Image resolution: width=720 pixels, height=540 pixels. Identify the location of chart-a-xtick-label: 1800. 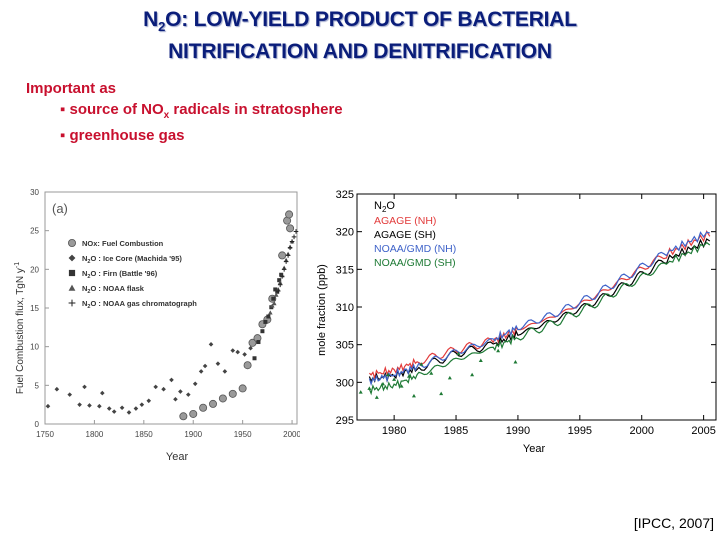
(95, 434).